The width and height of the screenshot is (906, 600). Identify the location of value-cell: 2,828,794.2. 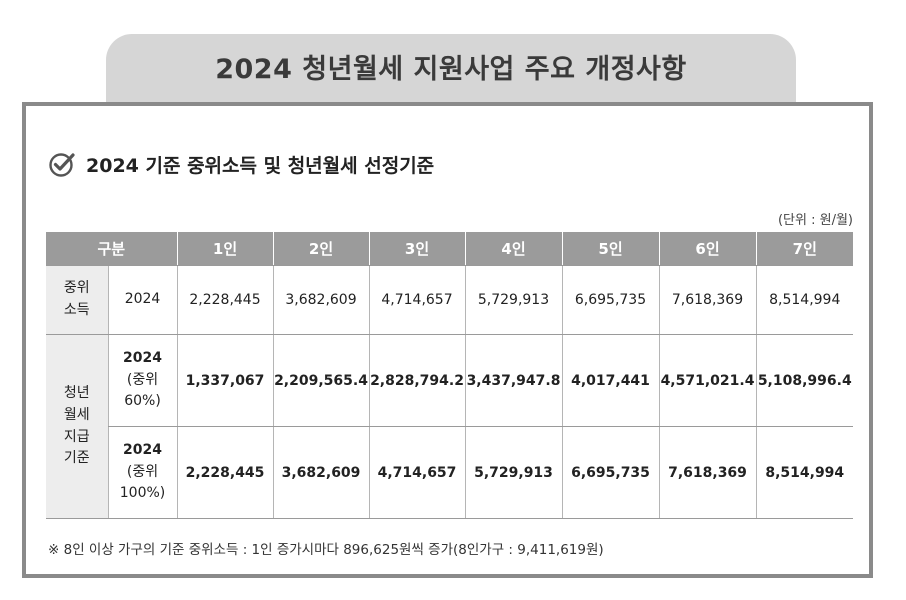
(417, 380).